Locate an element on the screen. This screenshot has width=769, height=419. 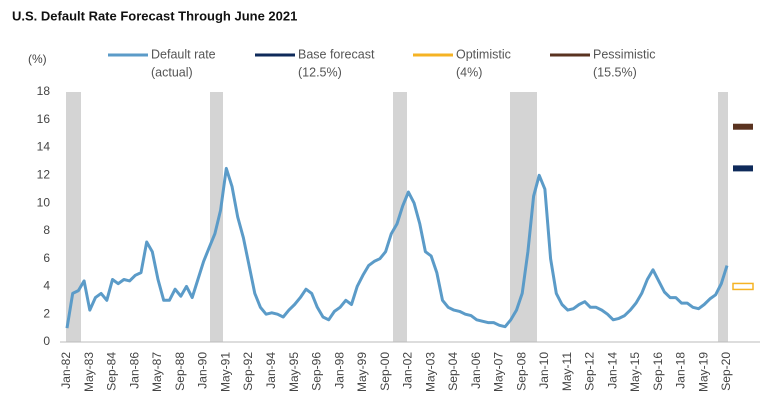
x-tick-label: Sep-12 is located at coordinates (590, 371).